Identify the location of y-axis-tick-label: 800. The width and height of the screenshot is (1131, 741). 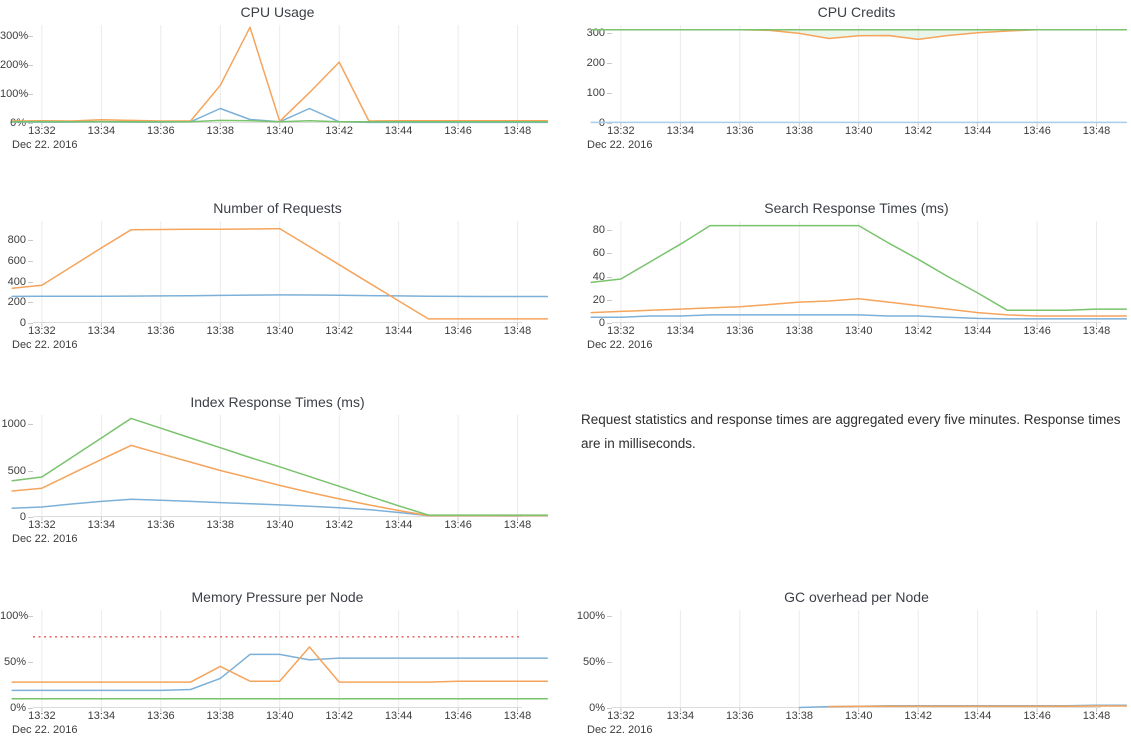
(16, 240).